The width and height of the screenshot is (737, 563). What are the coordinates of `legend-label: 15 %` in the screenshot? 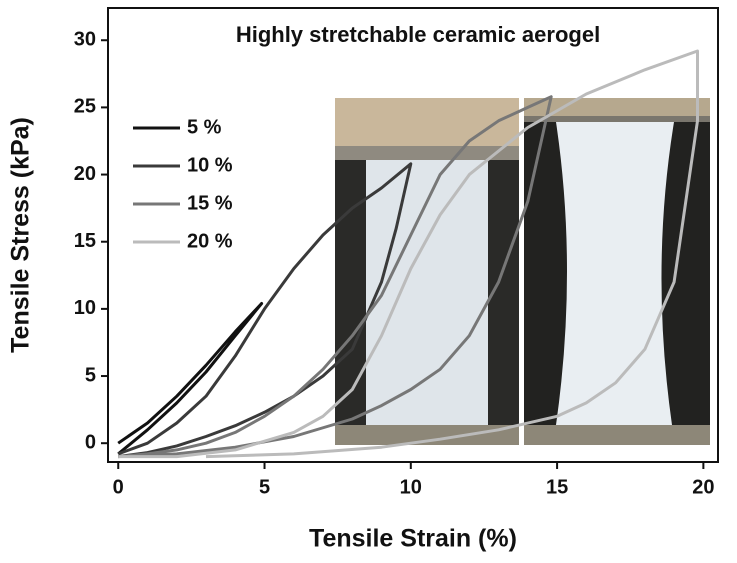 It's located at (210, 203).